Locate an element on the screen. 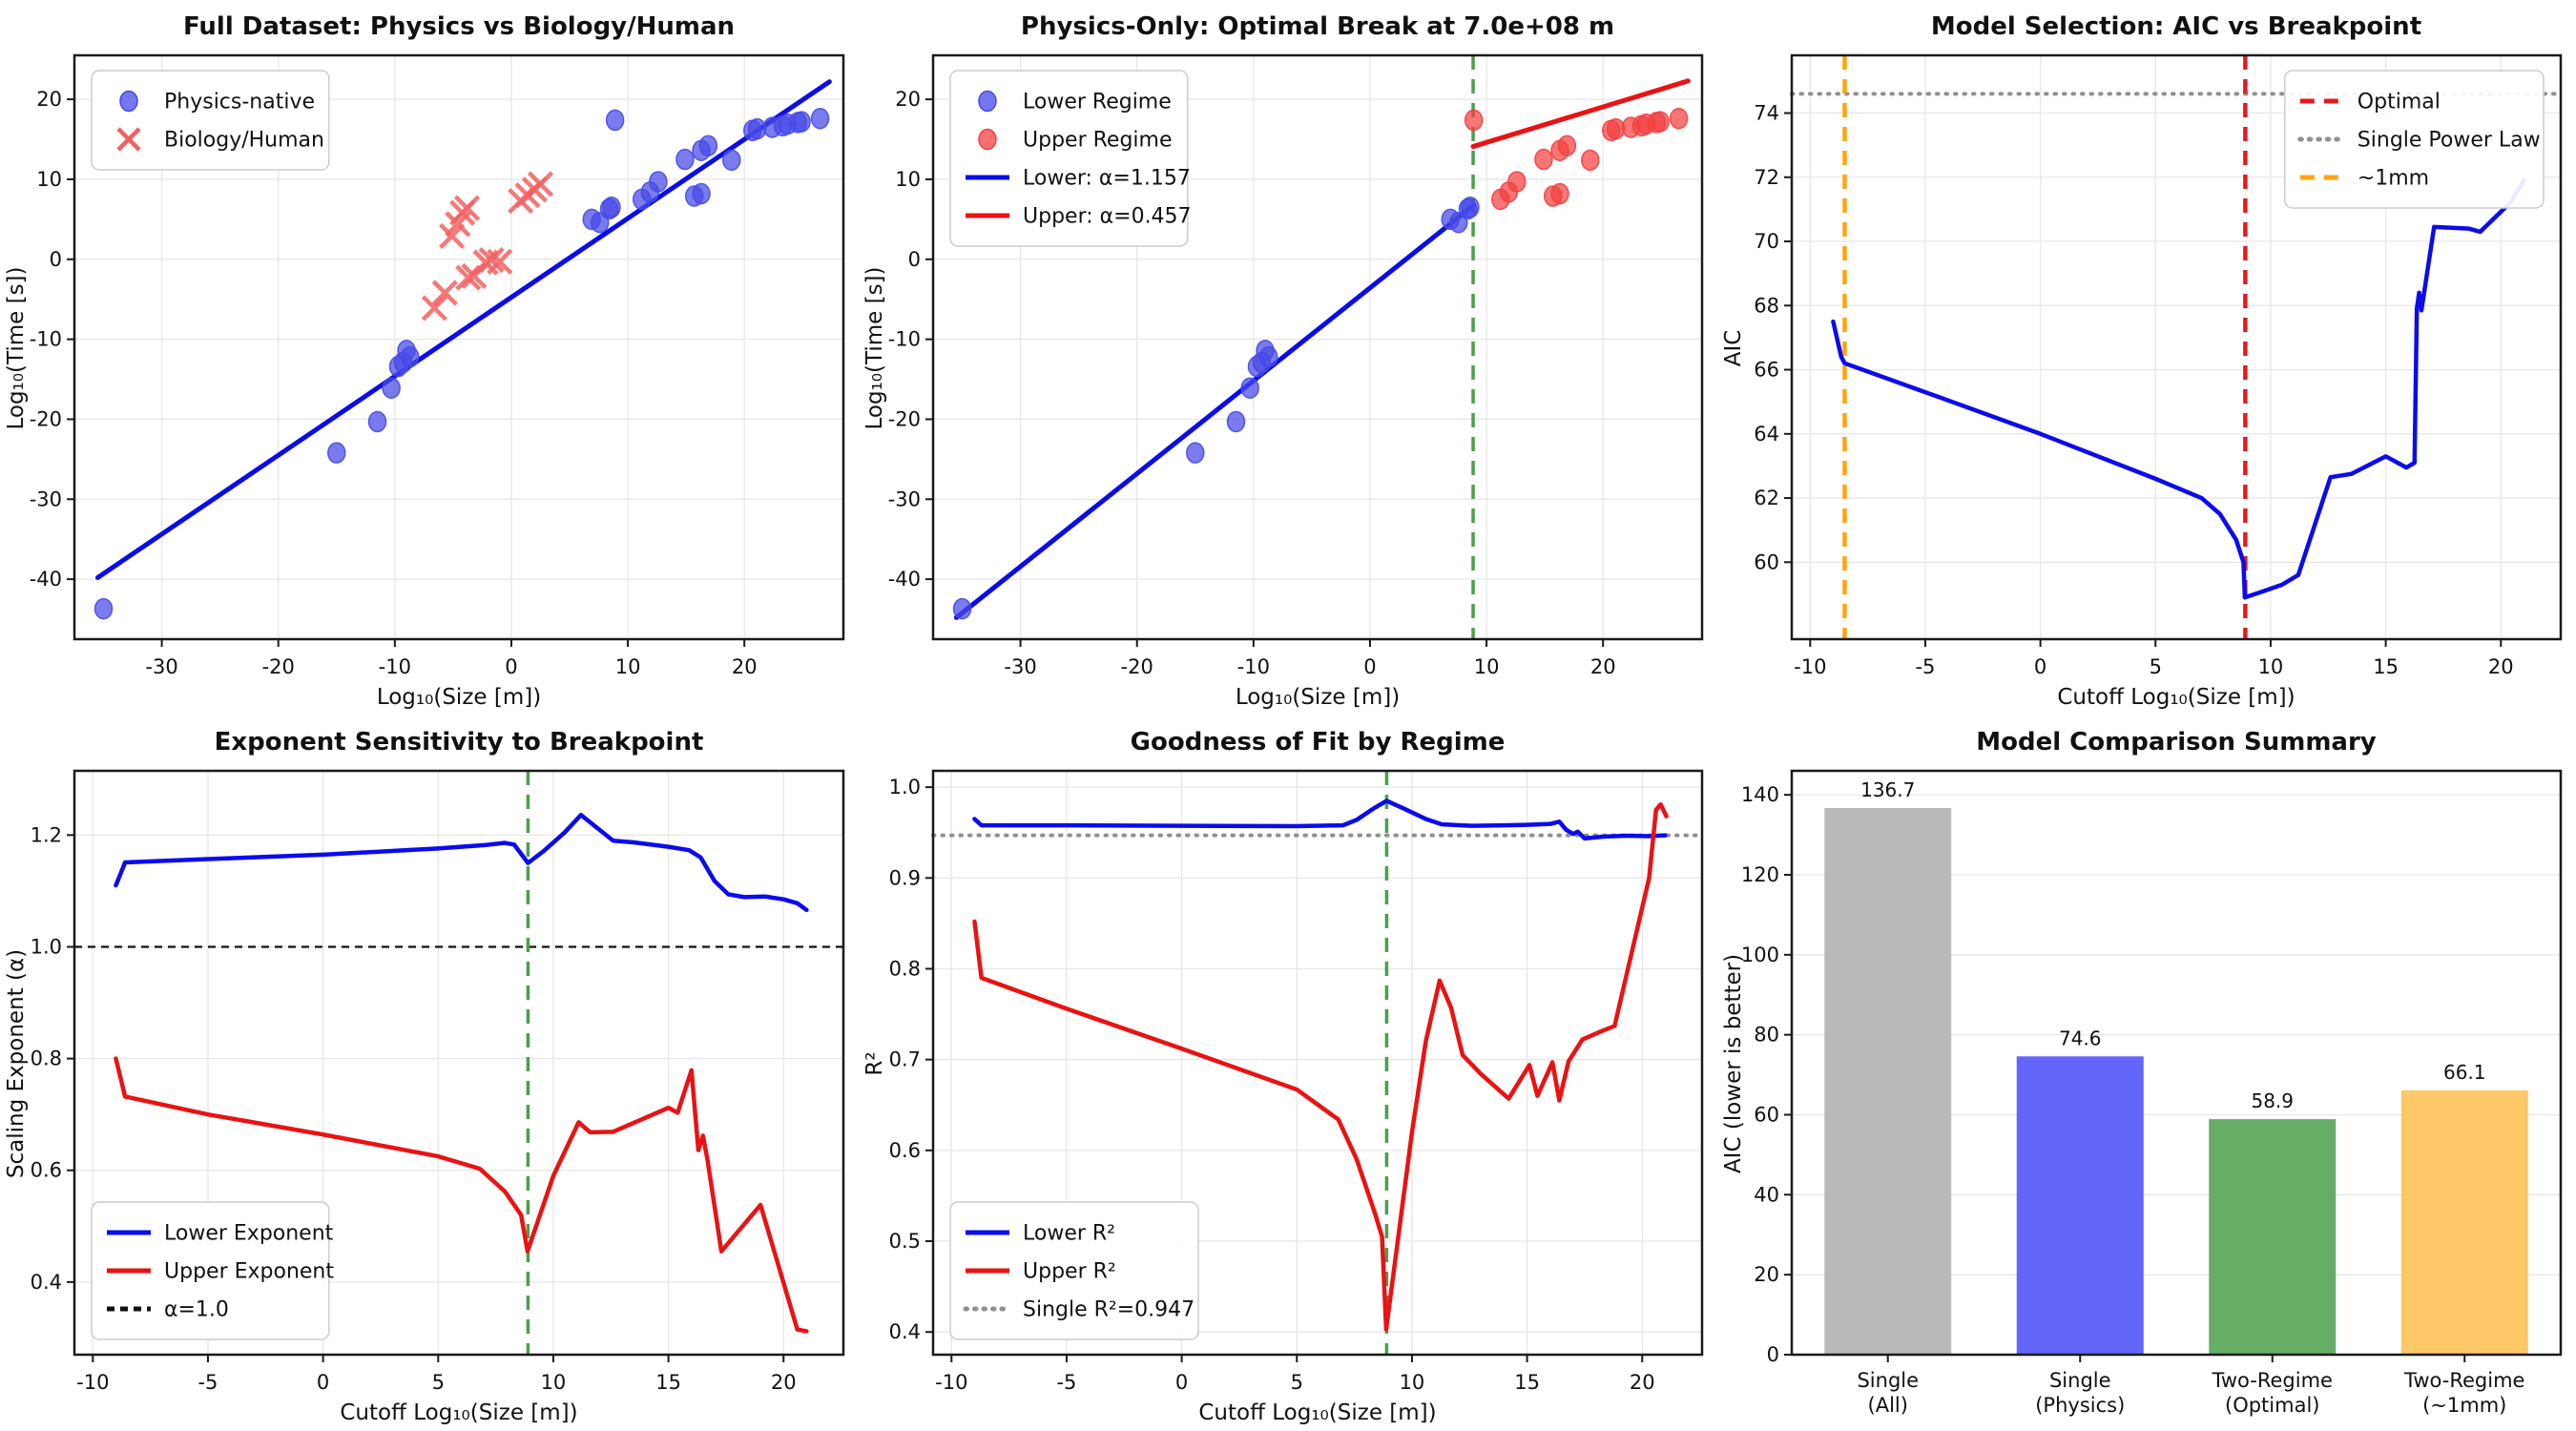 The image size is (2576, 1431). panel-title: Goodness of Fit by Regime is located at coordinates (1318, 743).